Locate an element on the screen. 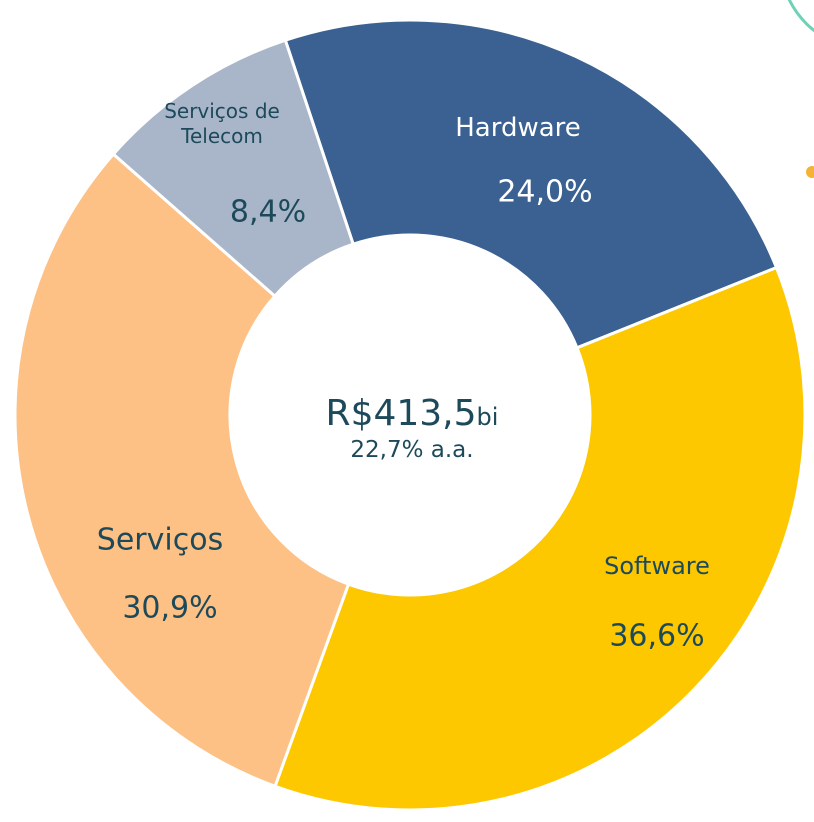 The image size is (814, 822). slice-name: Hardware is located at coordinates (518, 127).